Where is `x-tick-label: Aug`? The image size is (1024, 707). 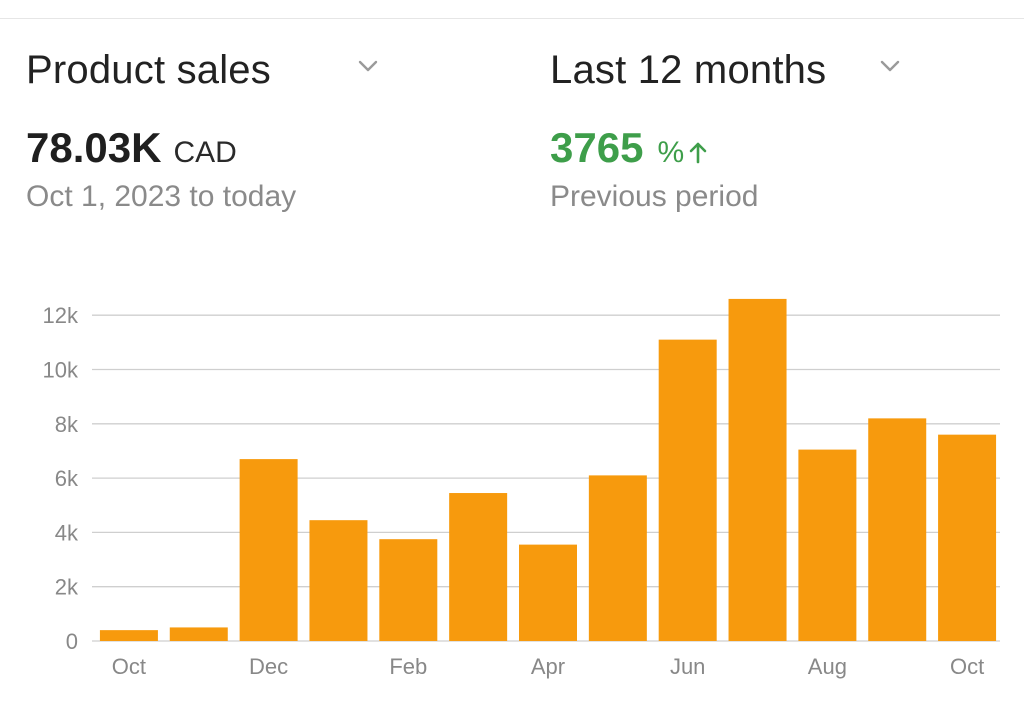 x-tick-label: Aug is located at coordinates (827, 666).